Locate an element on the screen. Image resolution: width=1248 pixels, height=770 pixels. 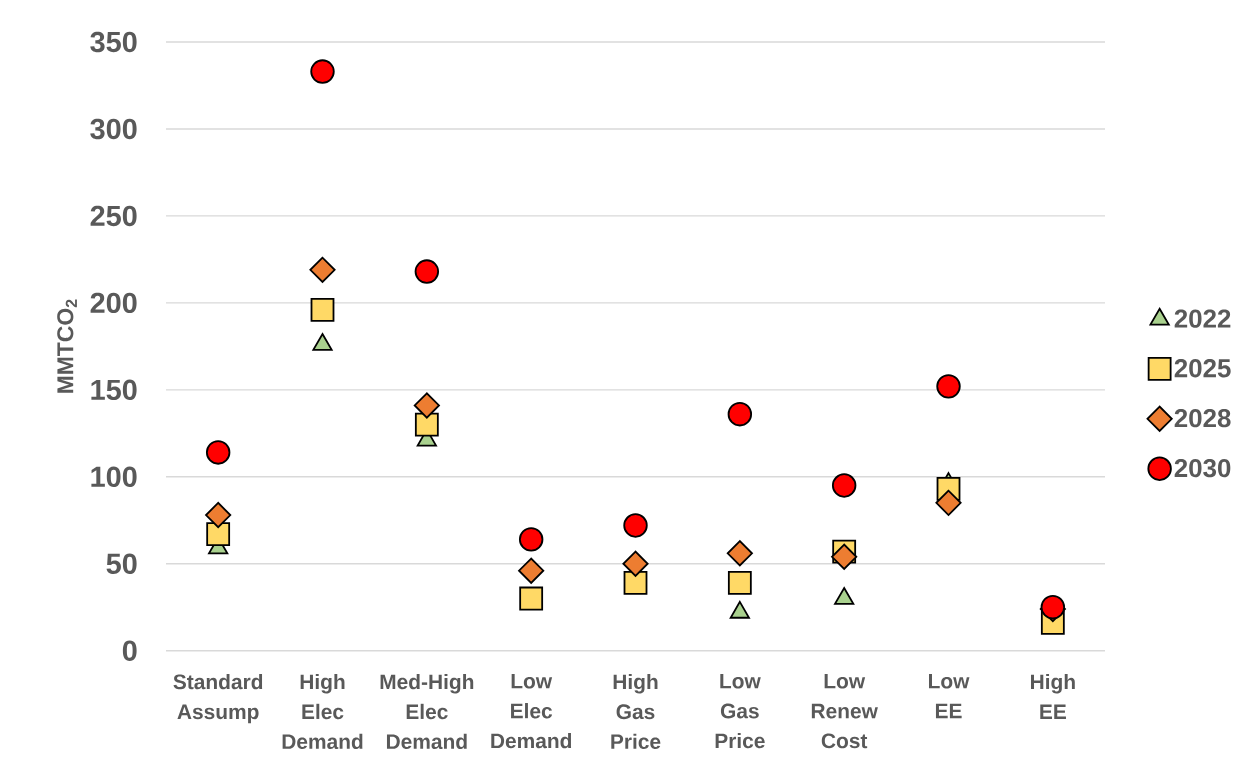
x-tick-label: Med-High Elec Demand is located at coordinates (427, 711).